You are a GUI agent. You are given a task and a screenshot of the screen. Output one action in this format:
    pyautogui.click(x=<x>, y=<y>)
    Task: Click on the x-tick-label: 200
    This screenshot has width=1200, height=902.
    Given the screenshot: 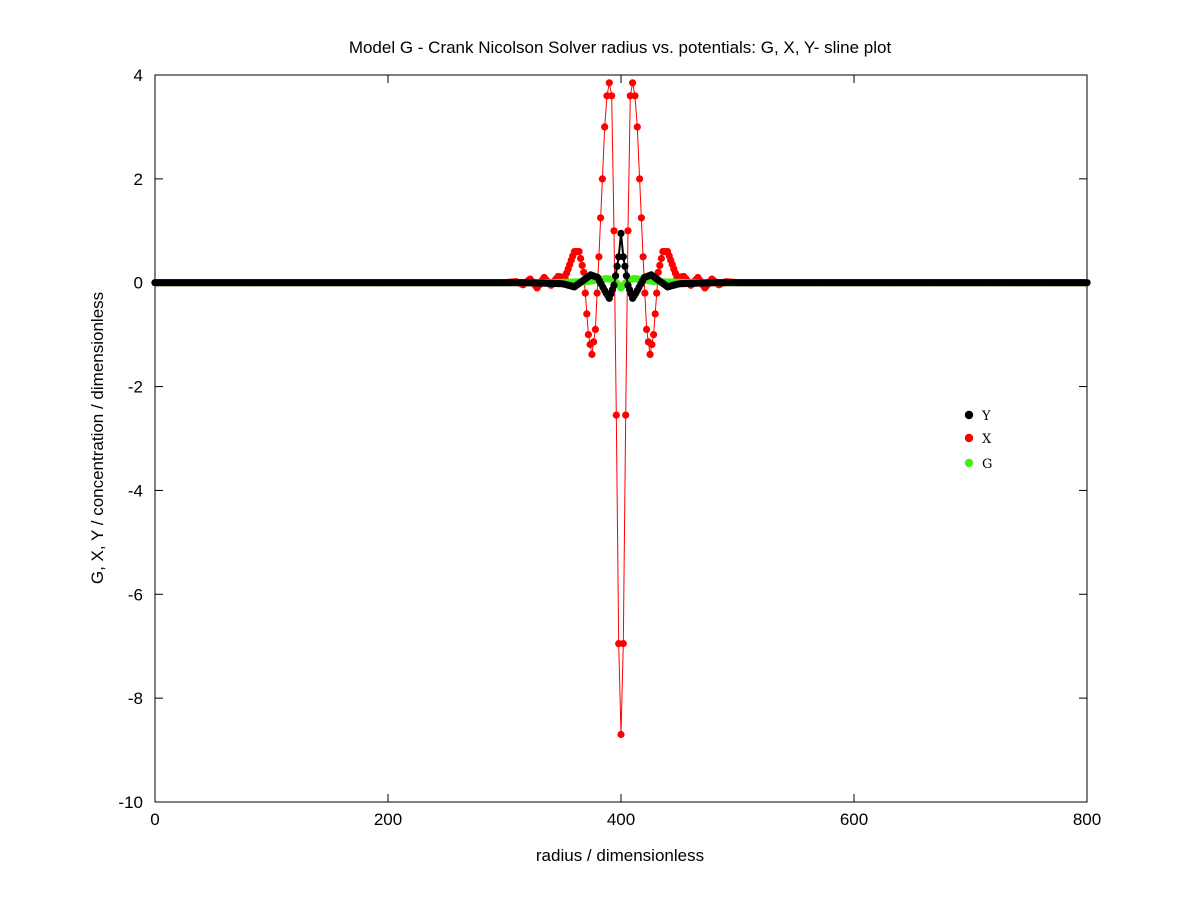 What is the action you would take?
    pyautogui.click(x=388, y=819)
    